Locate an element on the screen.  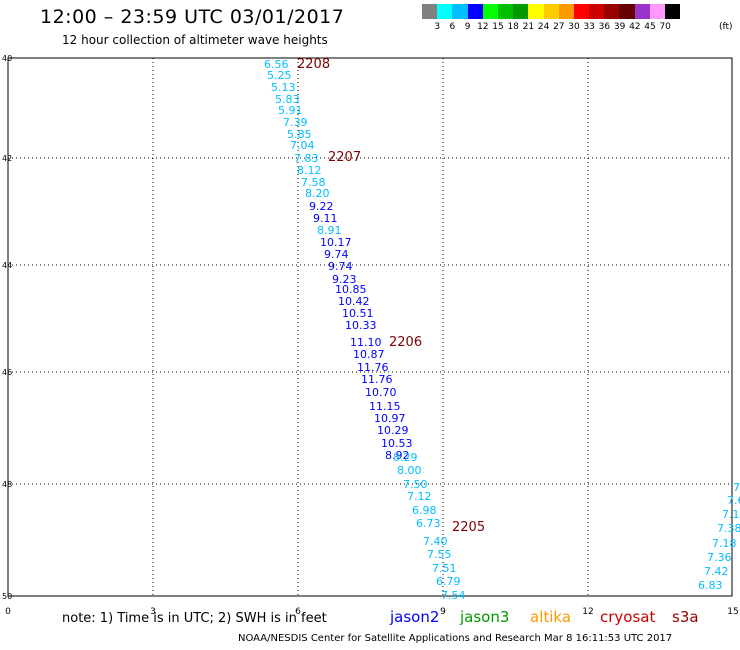
swh-label: 10.85 is located at coordinates (351, 289).